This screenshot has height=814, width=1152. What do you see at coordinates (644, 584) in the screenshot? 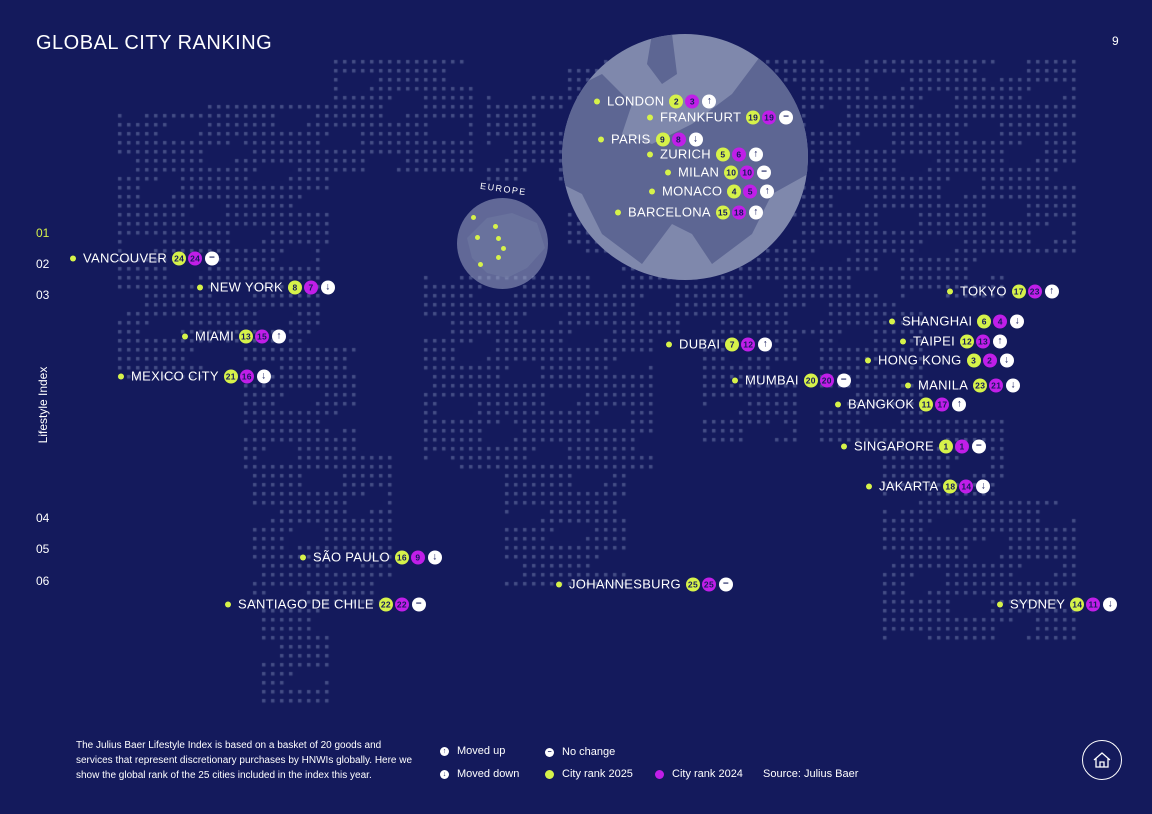
I see `city-johannesburg: JOHANNESBURG 25 25 −` at bounding box center [644, 584].